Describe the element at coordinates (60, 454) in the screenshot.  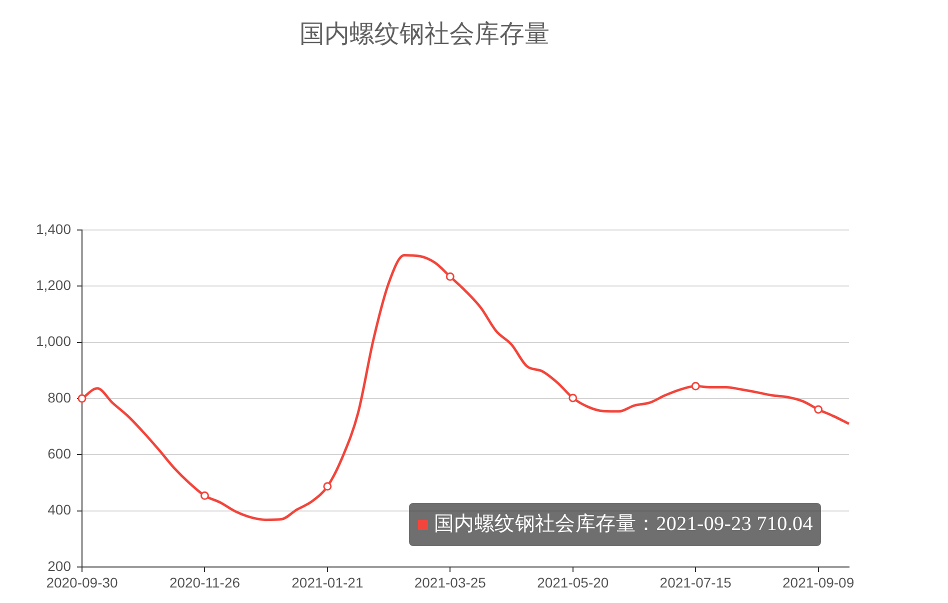
I see `y-tick-label: 600` at that location.